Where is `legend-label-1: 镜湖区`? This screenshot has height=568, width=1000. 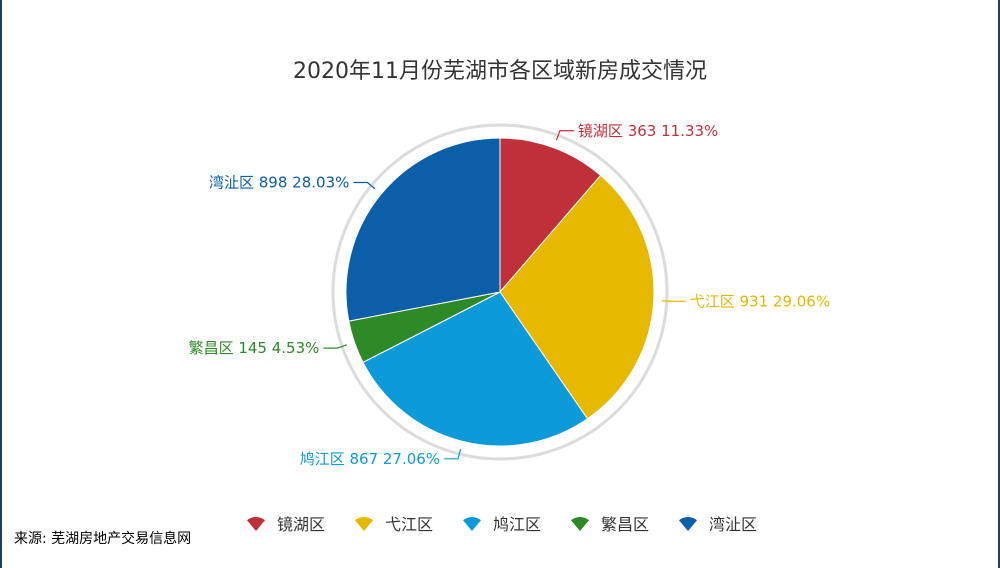
legend-label-1: 镜湖区 is located at coordinates (301, 524).